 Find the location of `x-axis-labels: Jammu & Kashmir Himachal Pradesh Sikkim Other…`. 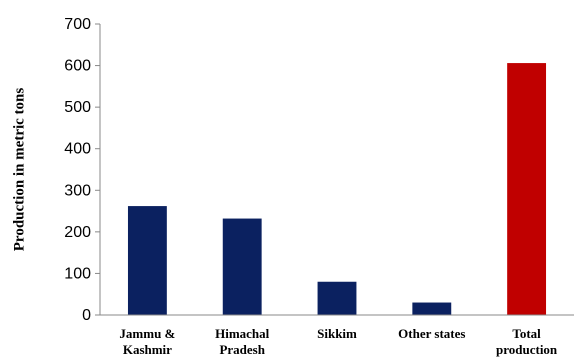

x-axis-labels: Jammu & Kashmir Himachal Pradesh Sikkim Other… is located at coordinates (338, 341).